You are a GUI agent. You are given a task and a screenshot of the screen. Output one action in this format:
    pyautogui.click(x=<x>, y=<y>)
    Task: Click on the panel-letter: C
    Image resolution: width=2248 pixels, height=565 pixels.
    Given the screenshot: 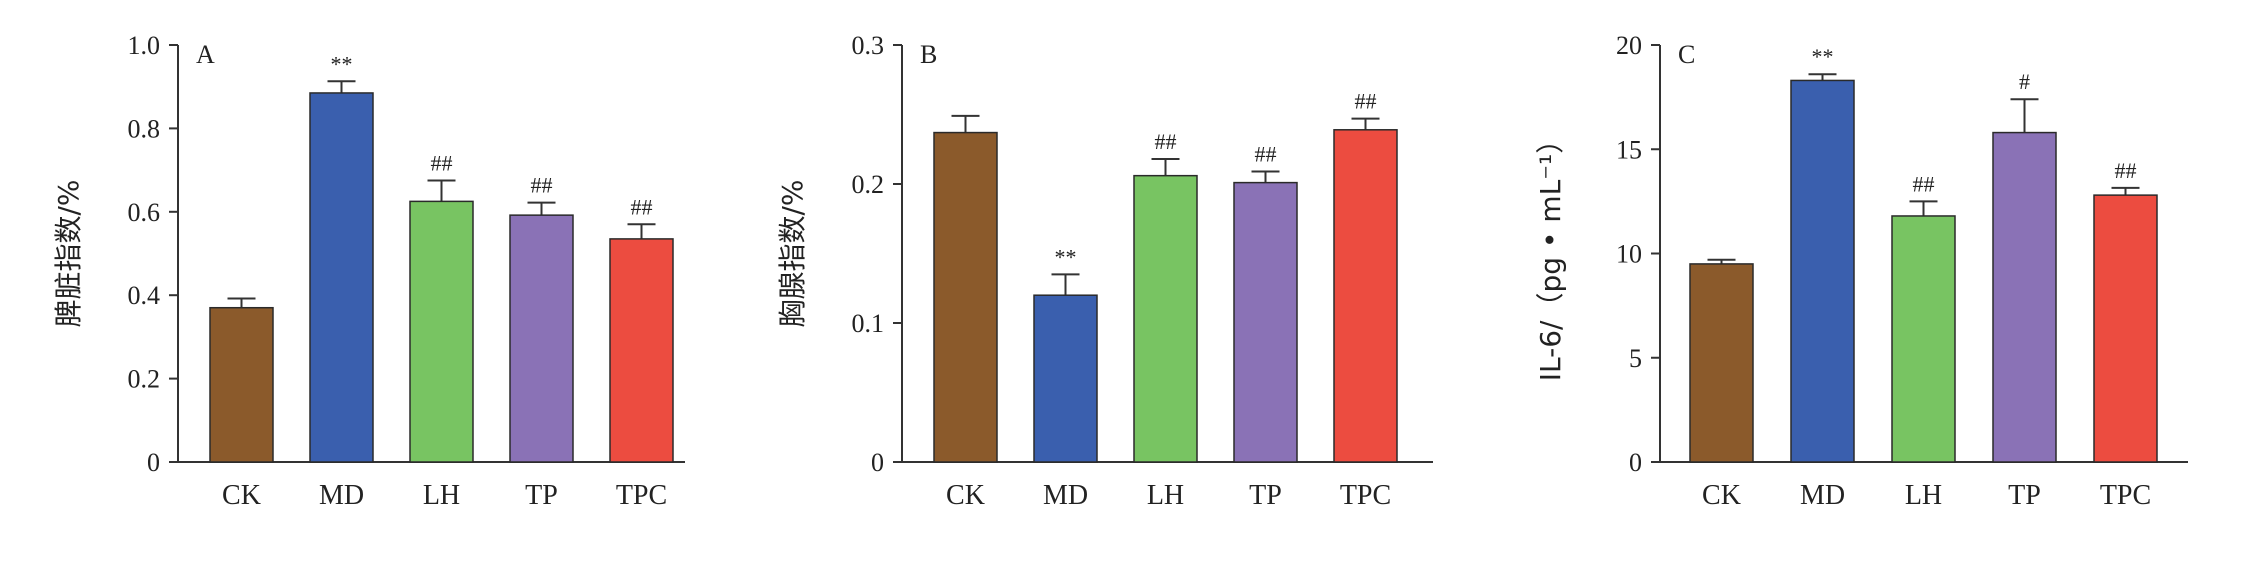 What is the action you would take?
    pyautogui.click(x=1686, y=54)
    